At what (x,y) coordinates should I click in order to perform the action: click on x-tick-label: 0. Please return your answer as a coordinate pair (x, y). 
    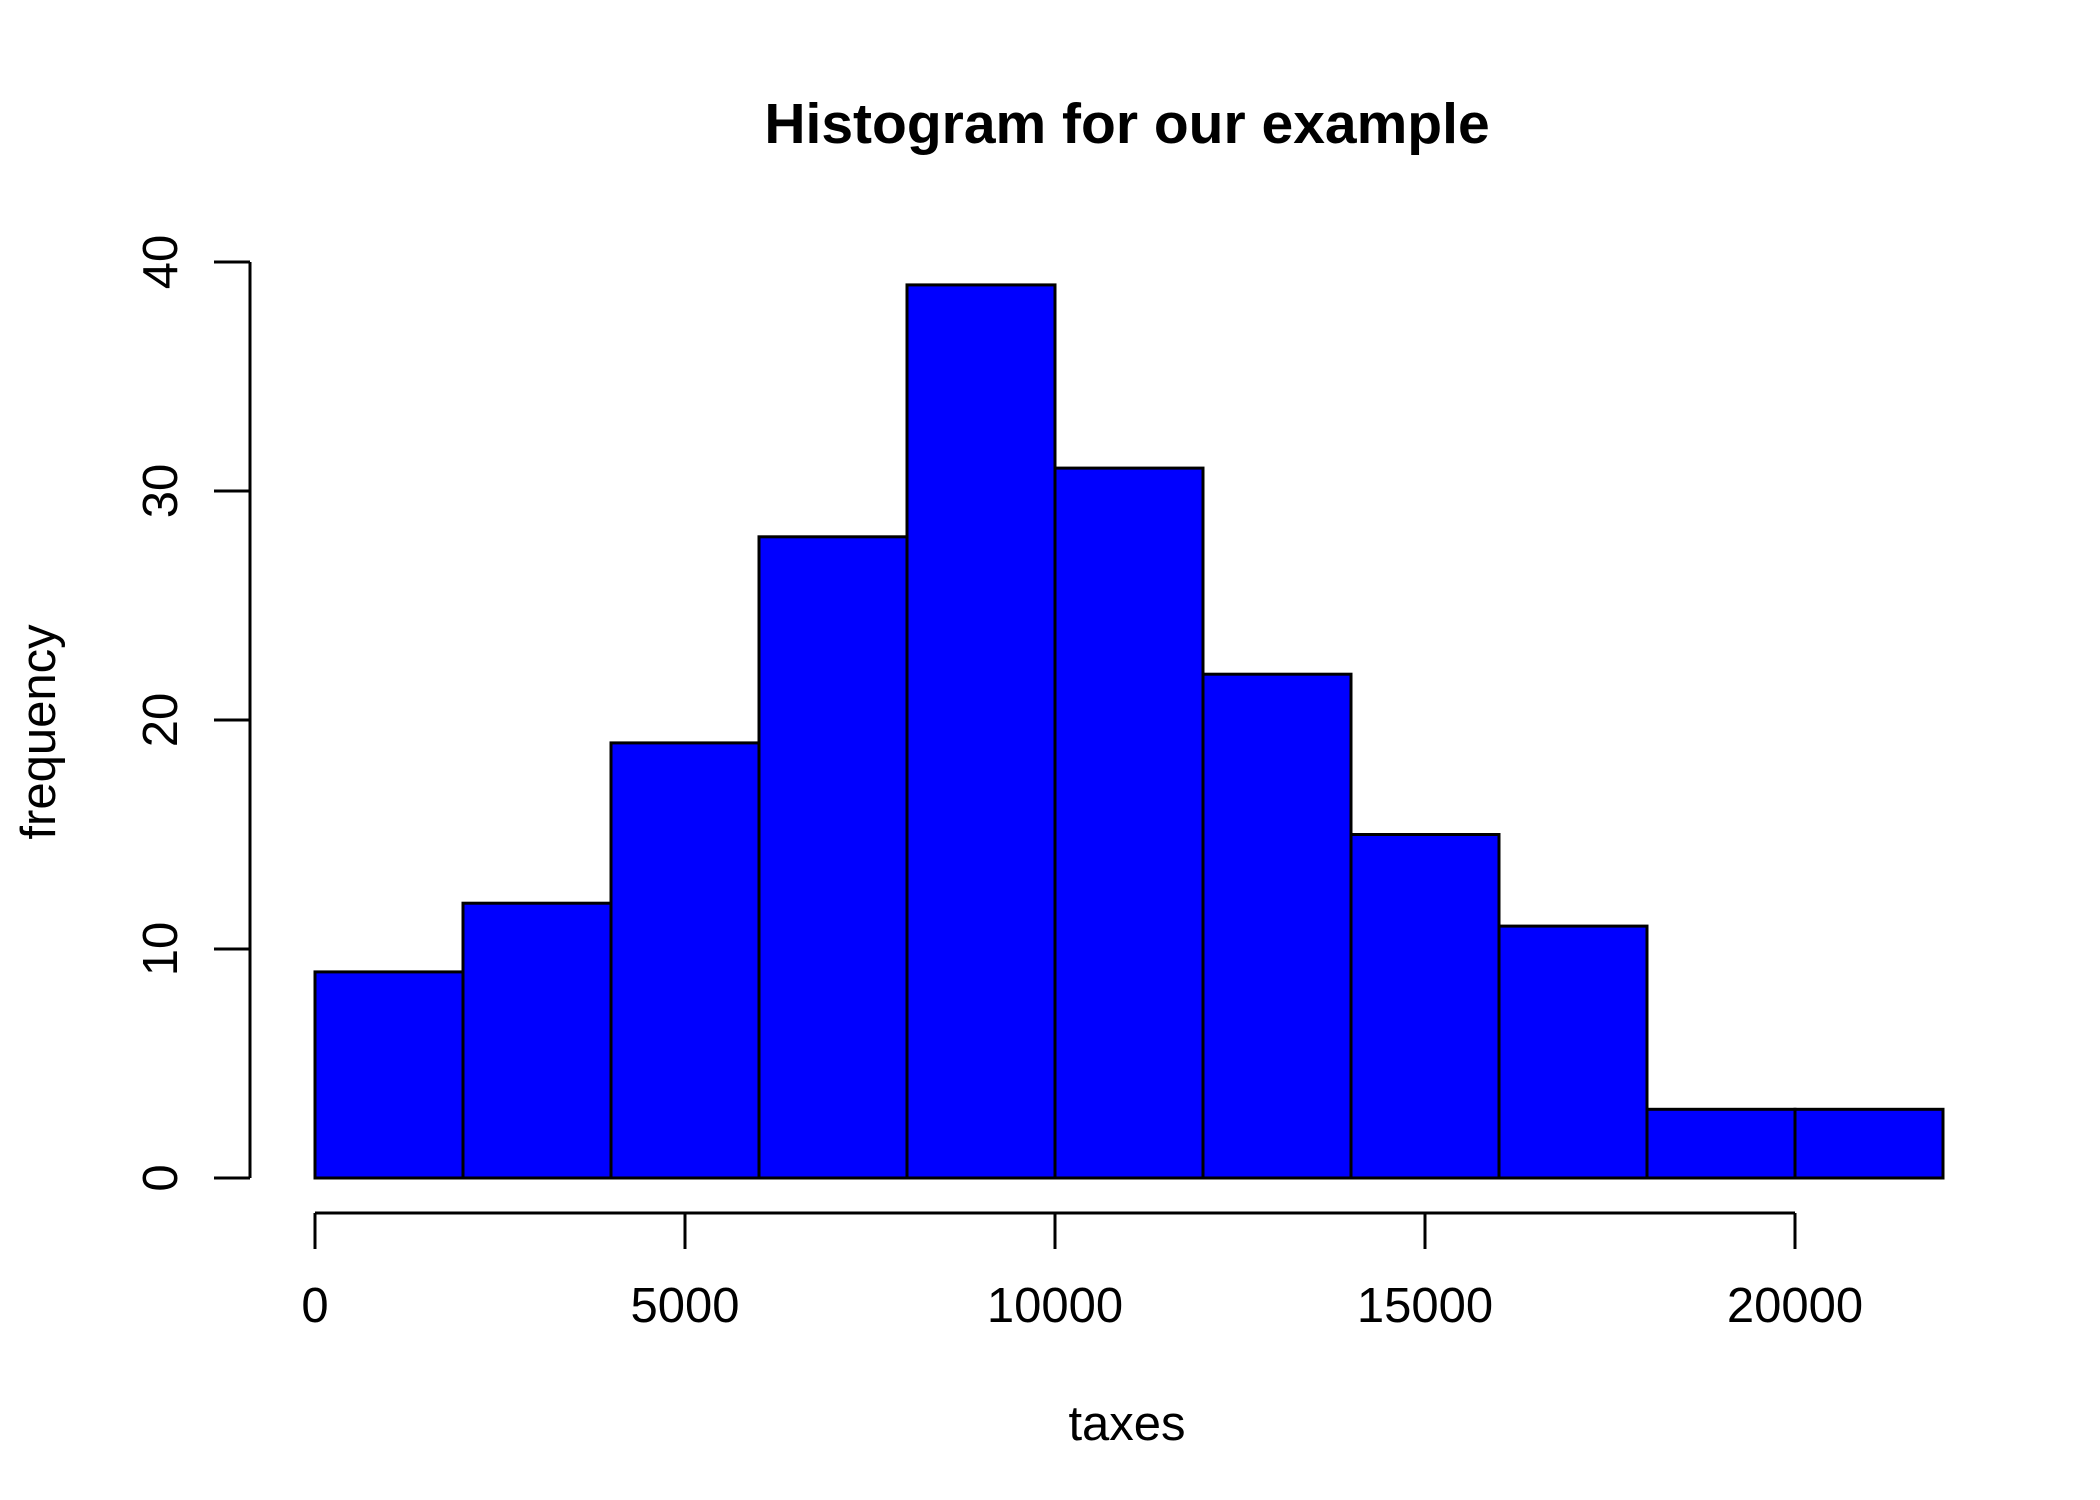
    Looking at the image, I should click on (314, 1306).